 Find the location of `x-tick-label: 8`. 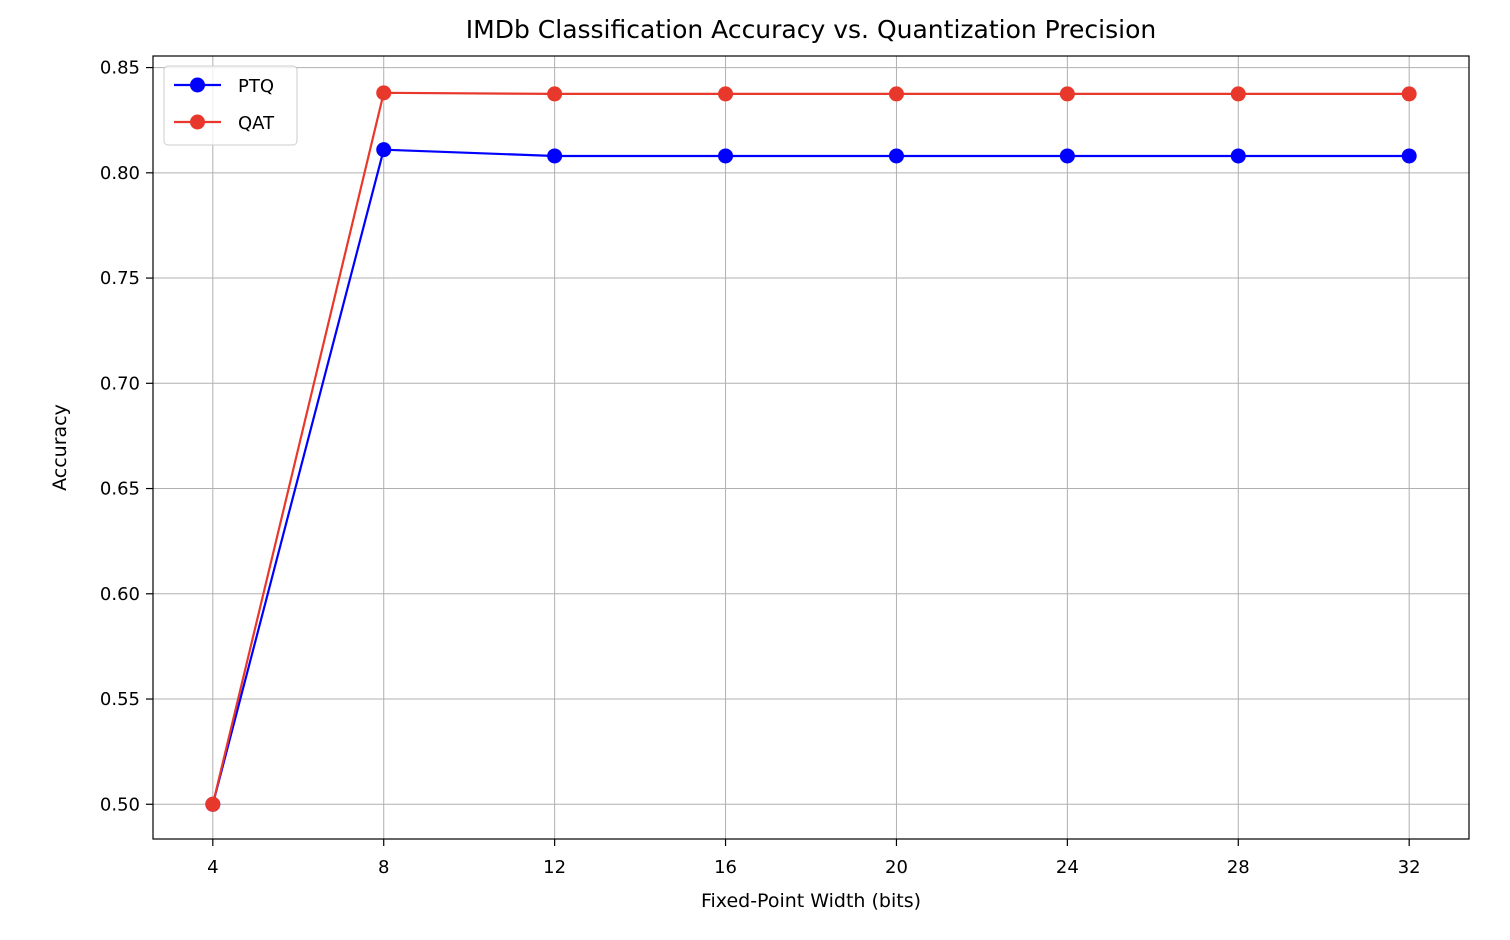

x-tick-label: 8 is located at coordinates (383, 867).